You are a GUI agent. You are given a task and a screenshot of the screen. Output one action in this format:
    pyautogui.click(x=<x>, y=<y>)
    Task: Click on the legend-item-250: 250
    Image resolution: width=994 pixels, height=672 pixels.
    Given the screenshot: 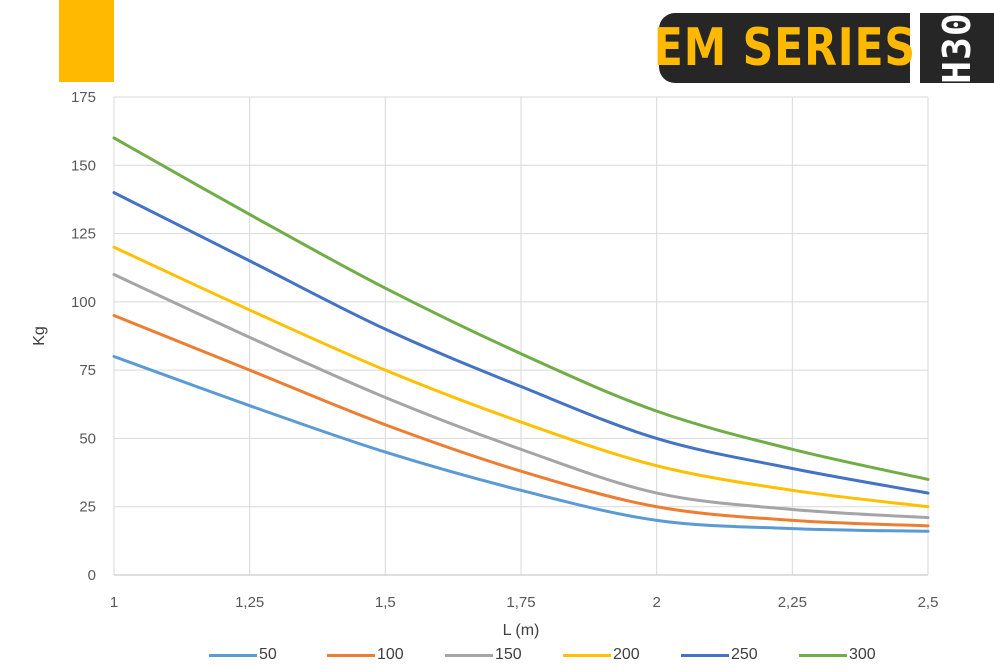 What is the action you would take?
    pyautogui.click(x=719, y=655)
    